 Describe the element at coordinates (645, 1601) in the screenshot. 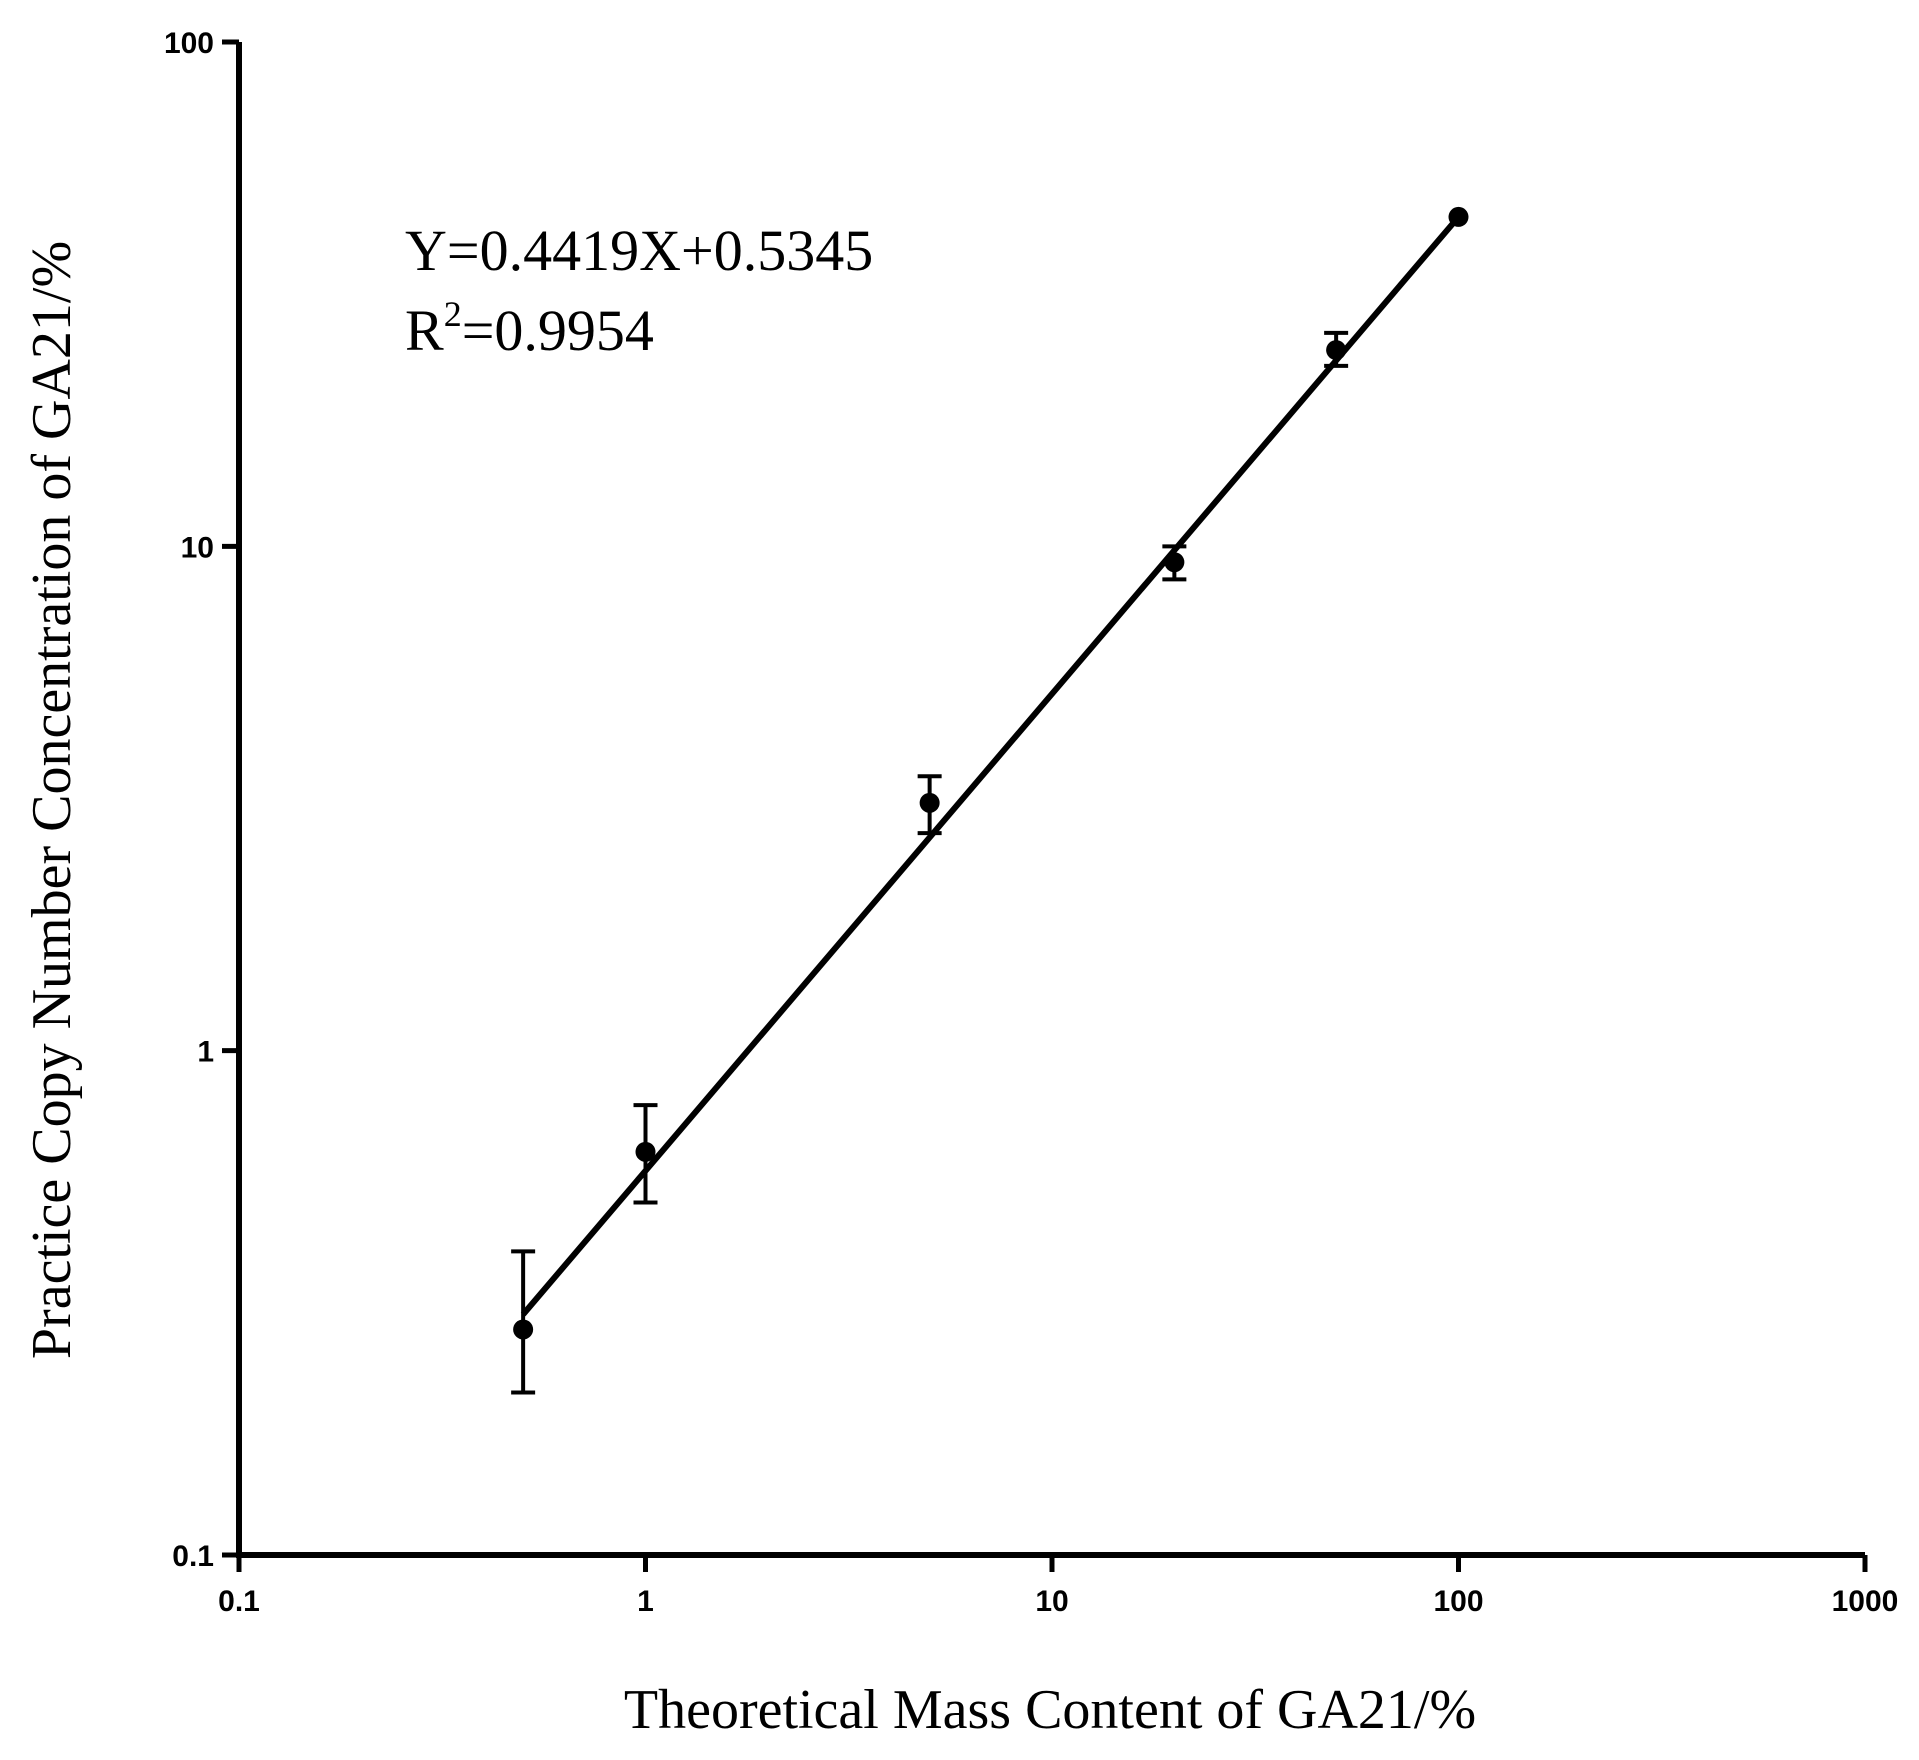

I see `x-tick-label: 1` at that location.